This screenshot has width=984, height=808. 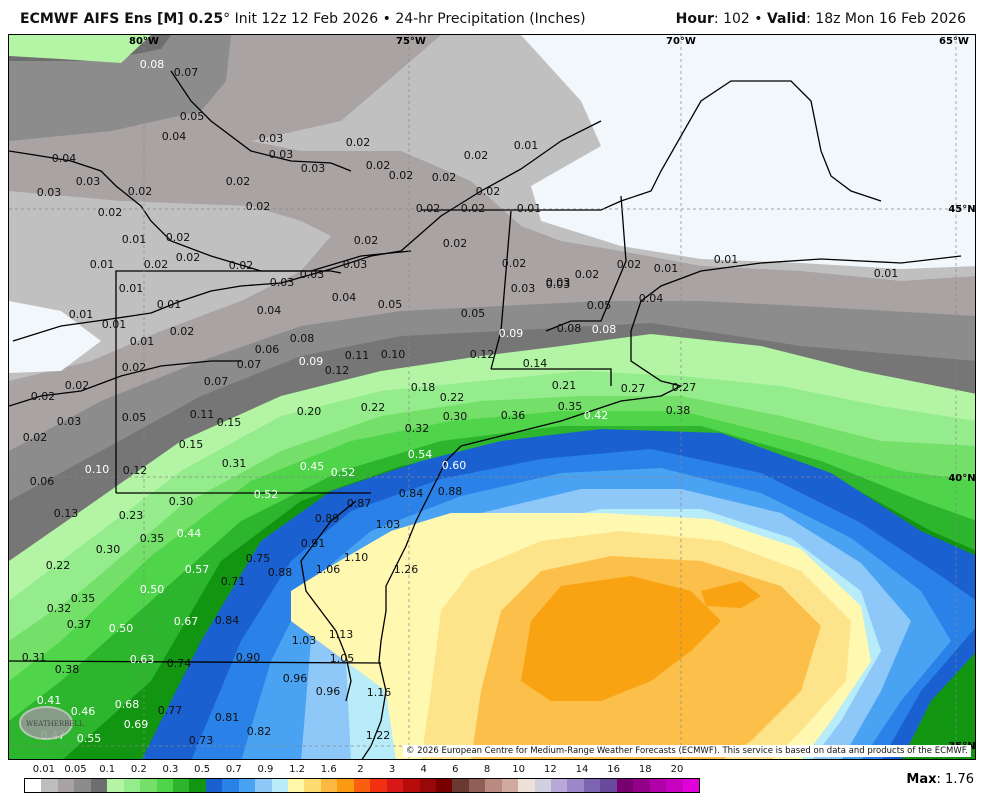 I want to click on colorbar-tick-label: 0.3, so click(x=170, y=769).